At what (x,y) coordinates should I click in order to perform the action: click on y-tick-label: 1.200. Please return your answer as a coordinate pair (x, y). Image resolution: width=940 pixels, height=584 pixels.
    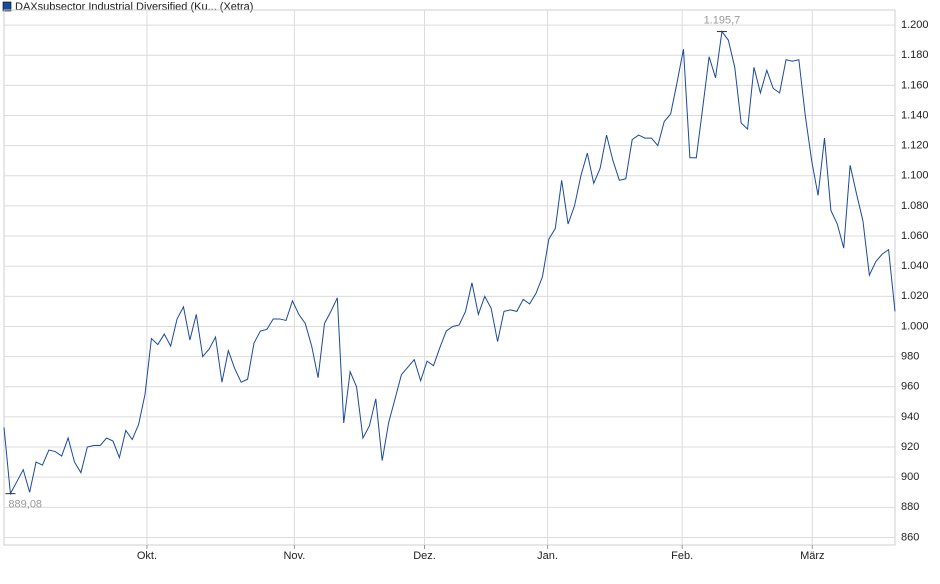
    Looking at the image, I should click on (915, 25).